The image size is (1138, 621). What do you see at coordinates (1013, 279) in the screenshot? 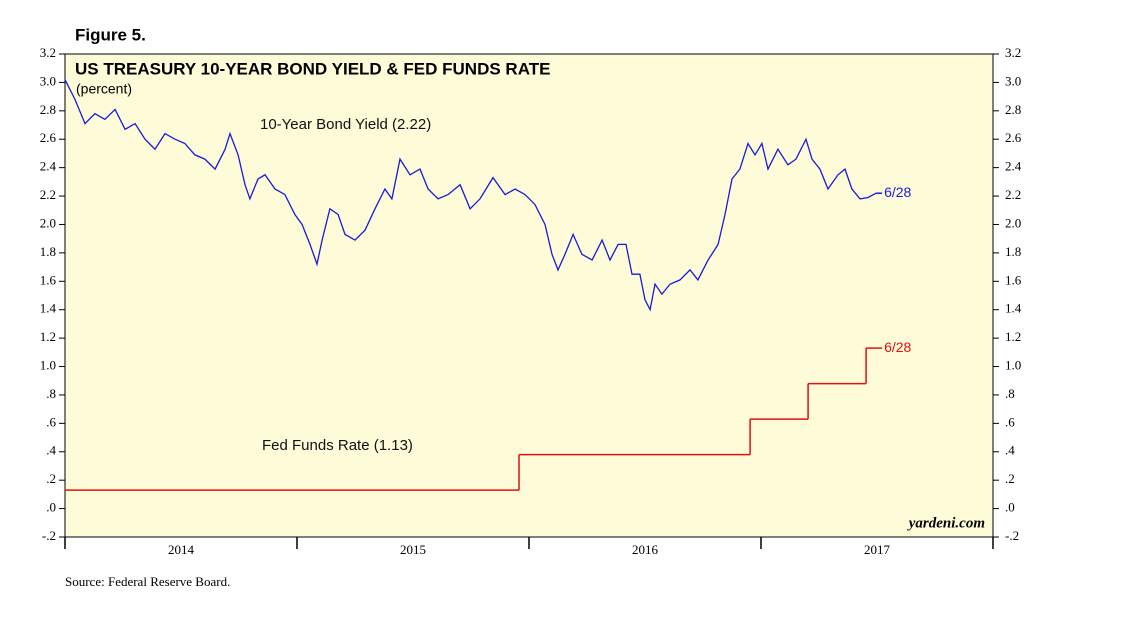
I see `y2-tick-label: 1.6` at bounding box center [1013, 279].